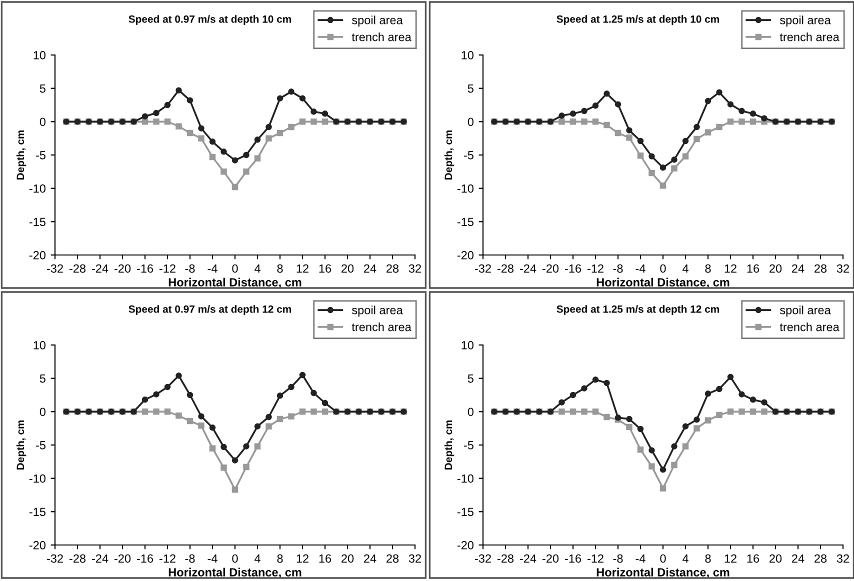  Describe the element at coordinates (637, 20) in the screenshot. I see `chart-title: Speed at 1.25 m/s at depth 10 cm` at that location.